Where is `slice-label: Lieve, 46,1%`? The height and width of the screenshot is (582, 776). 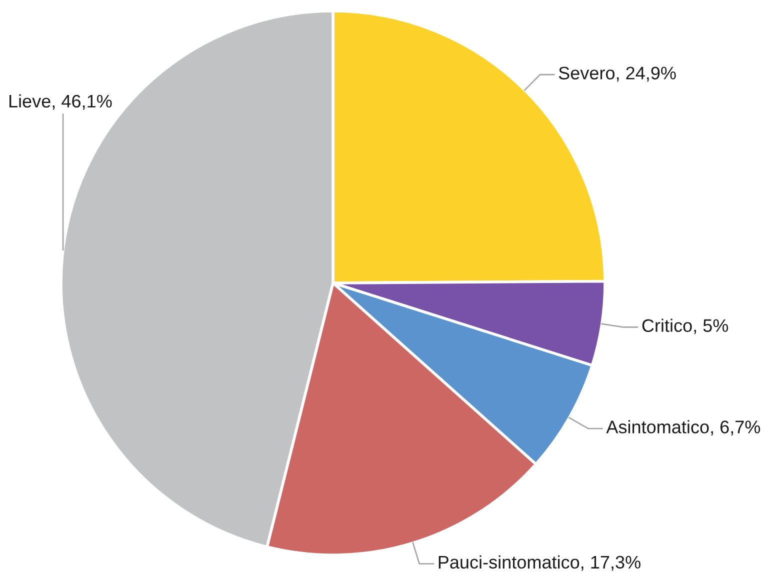
slice-label: Lieve, 46,1% is located at coordinates (60, 102).